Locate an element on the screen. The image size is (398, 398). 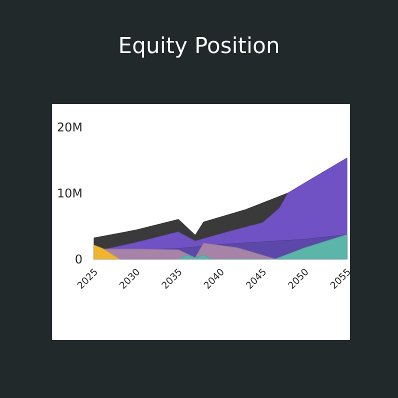
chart-title: Equity Position is located at coordinates (199, 47).